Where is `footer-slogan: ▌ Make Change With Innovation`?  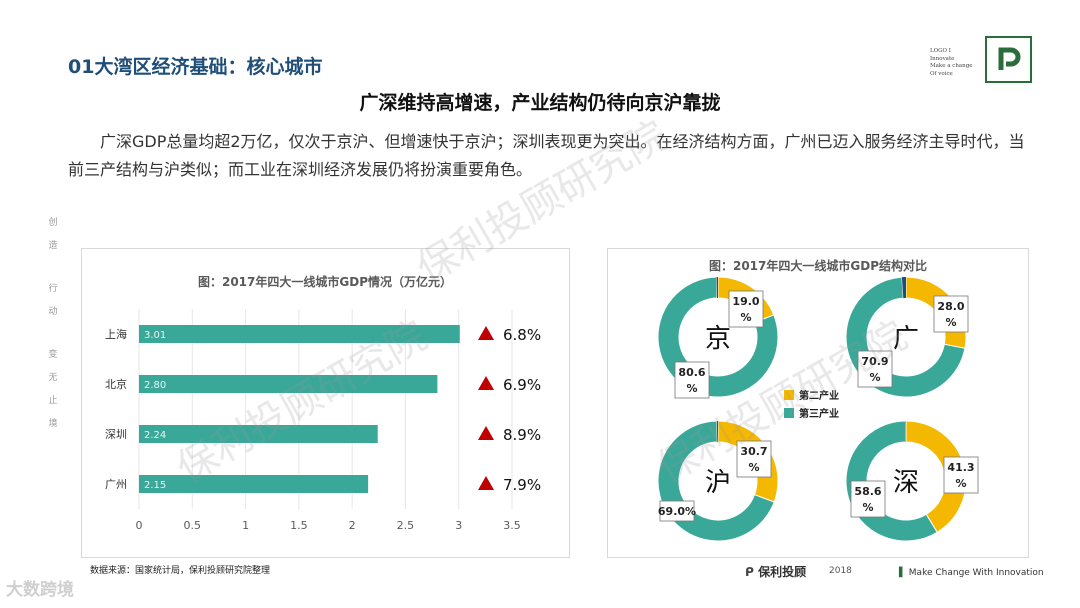
footer-slogan: ▌ Make Change With Innovation is located at coordinates (971, 573).